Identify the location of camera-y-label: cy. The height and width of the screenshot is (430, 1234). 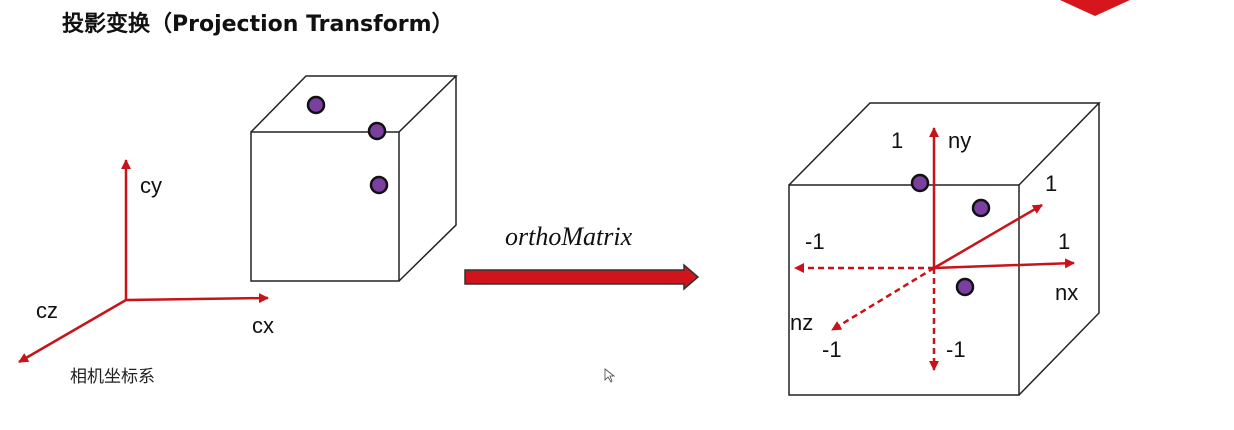
(151, 185).